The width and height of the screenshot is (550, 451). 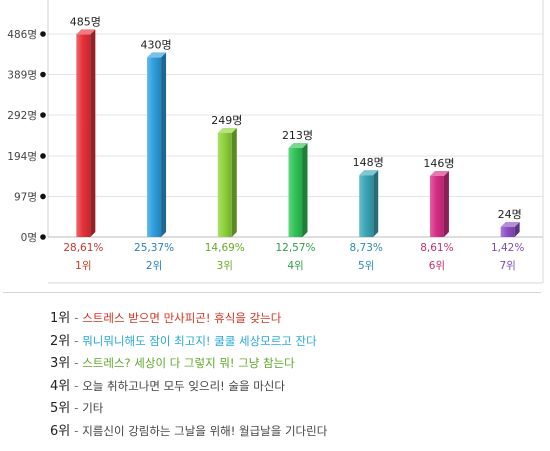 I want to click on list-rank: 4위, so click(x=60, y=386).